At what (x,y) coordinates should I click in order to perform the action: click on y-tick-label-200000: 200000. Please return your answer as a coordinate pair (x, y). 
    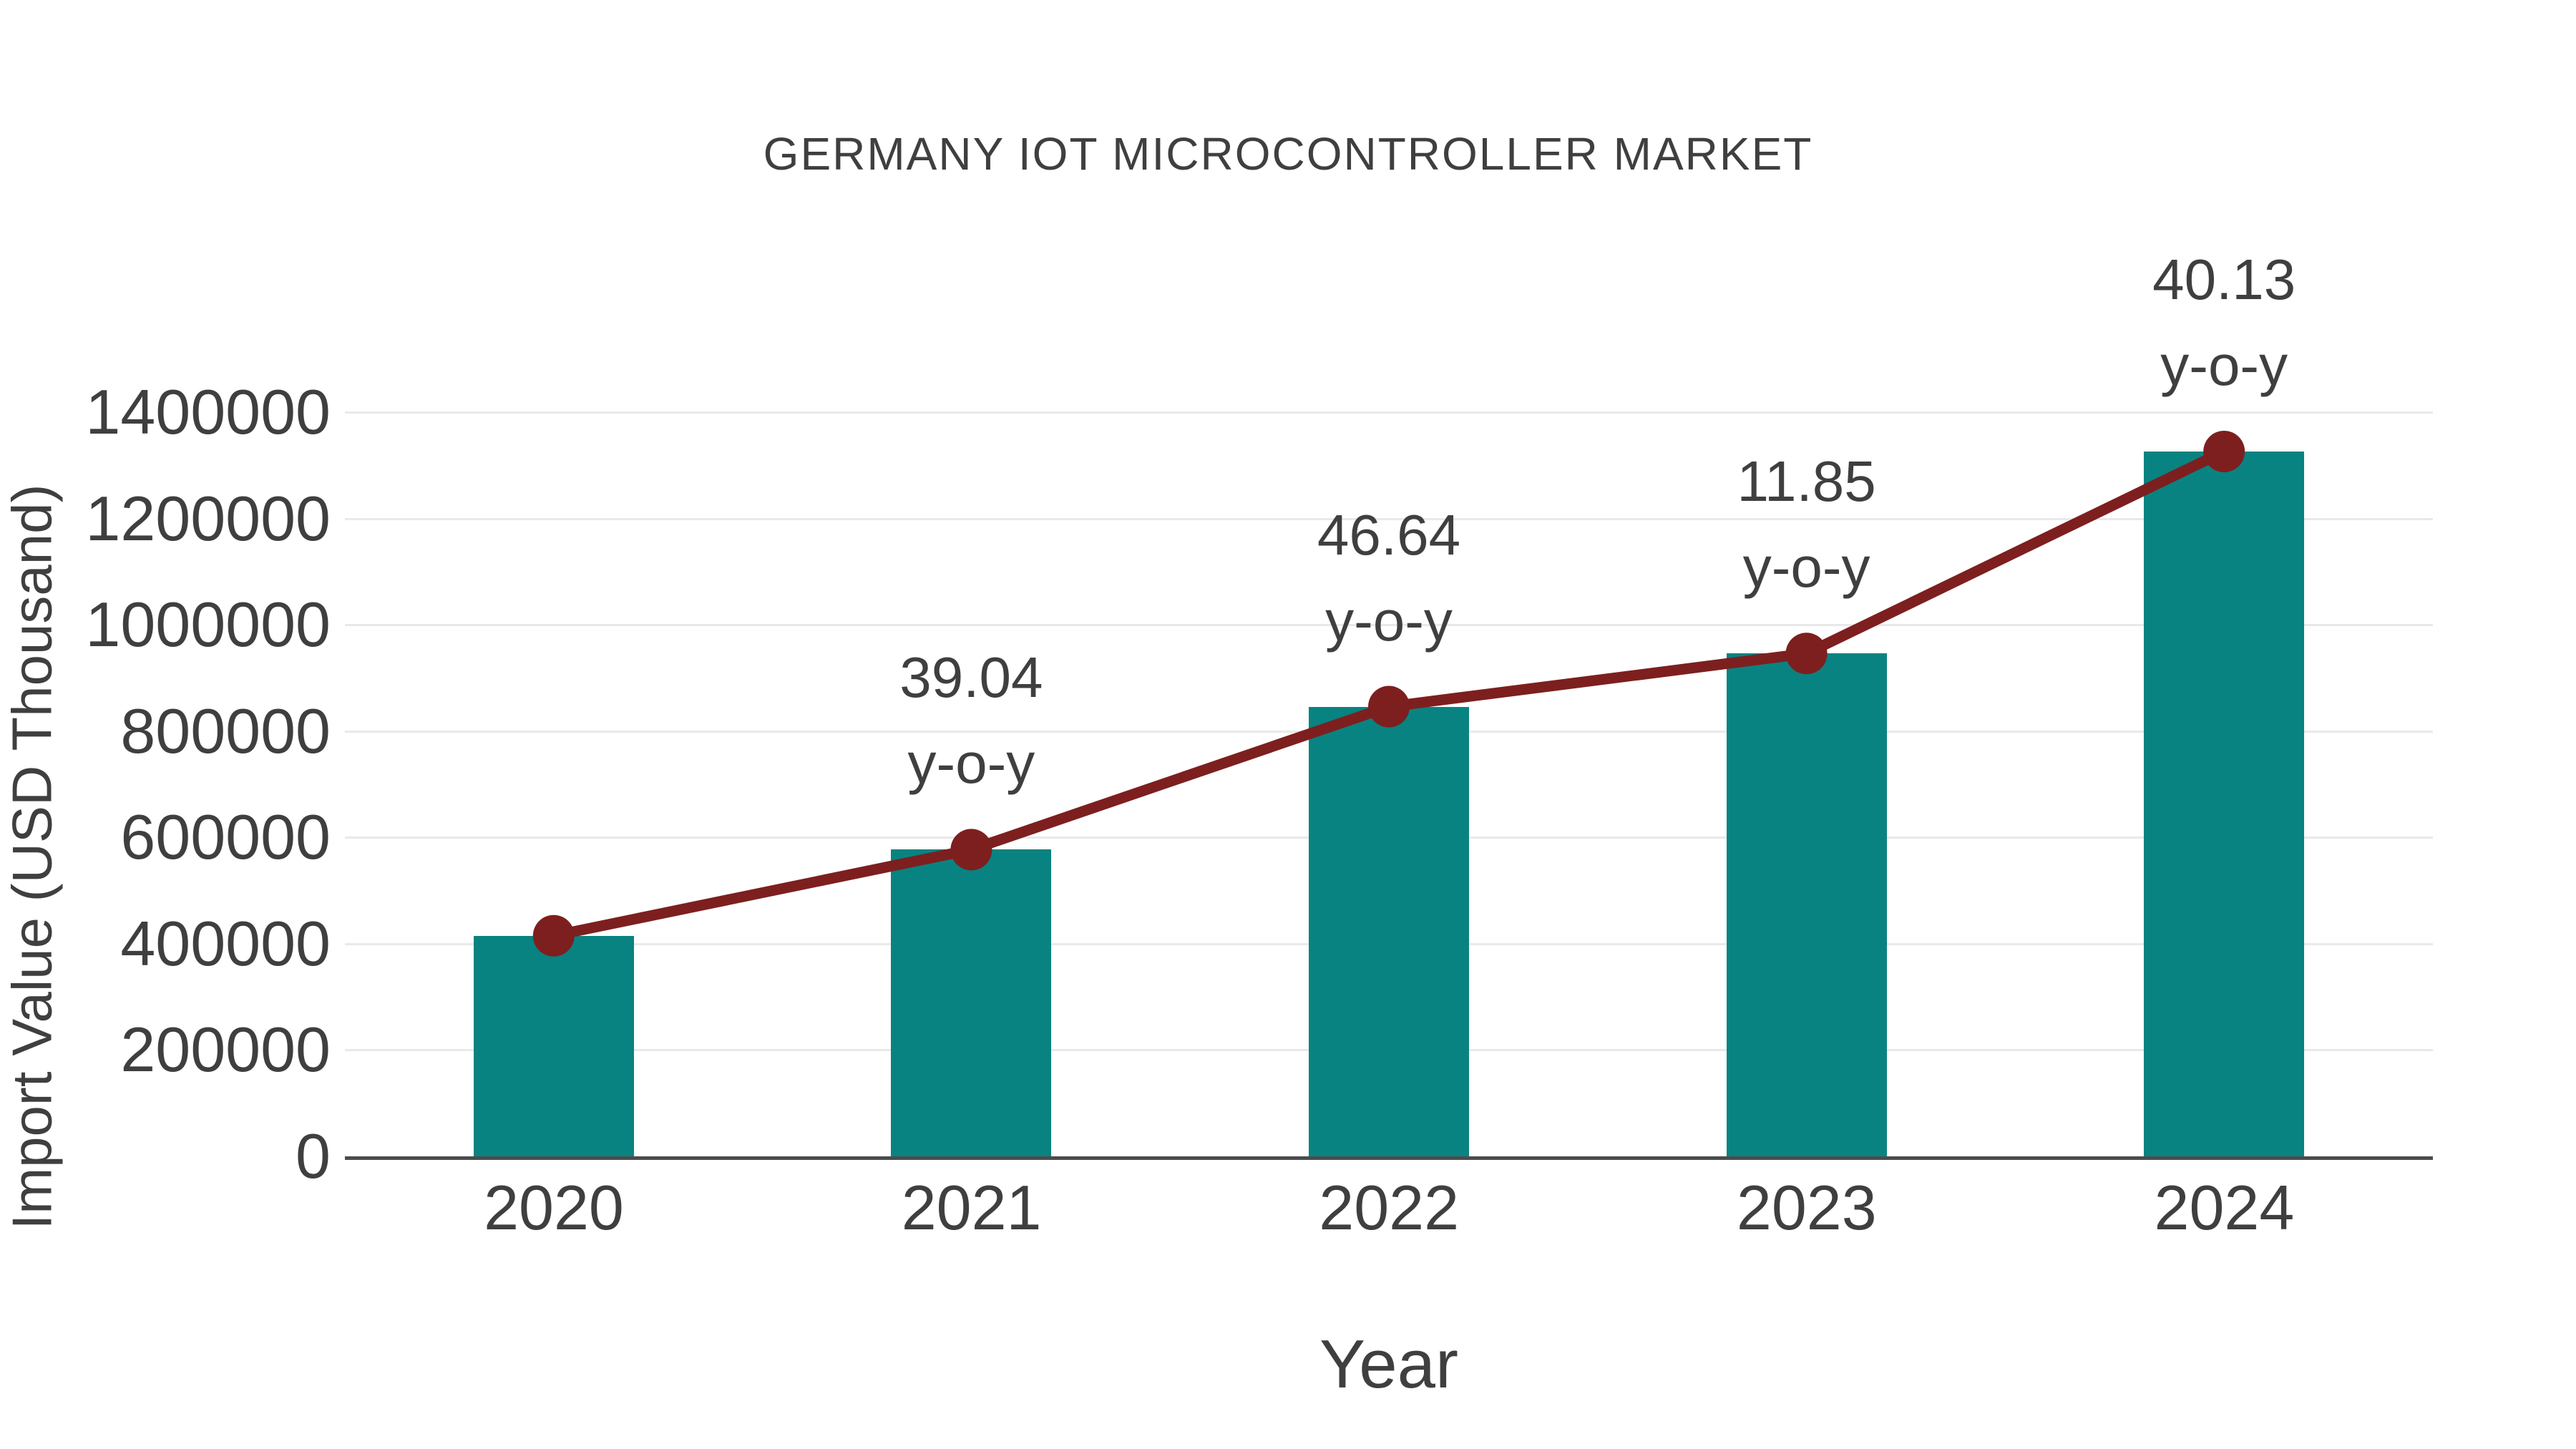
    Looking at the image, I should click on (226, 1049).